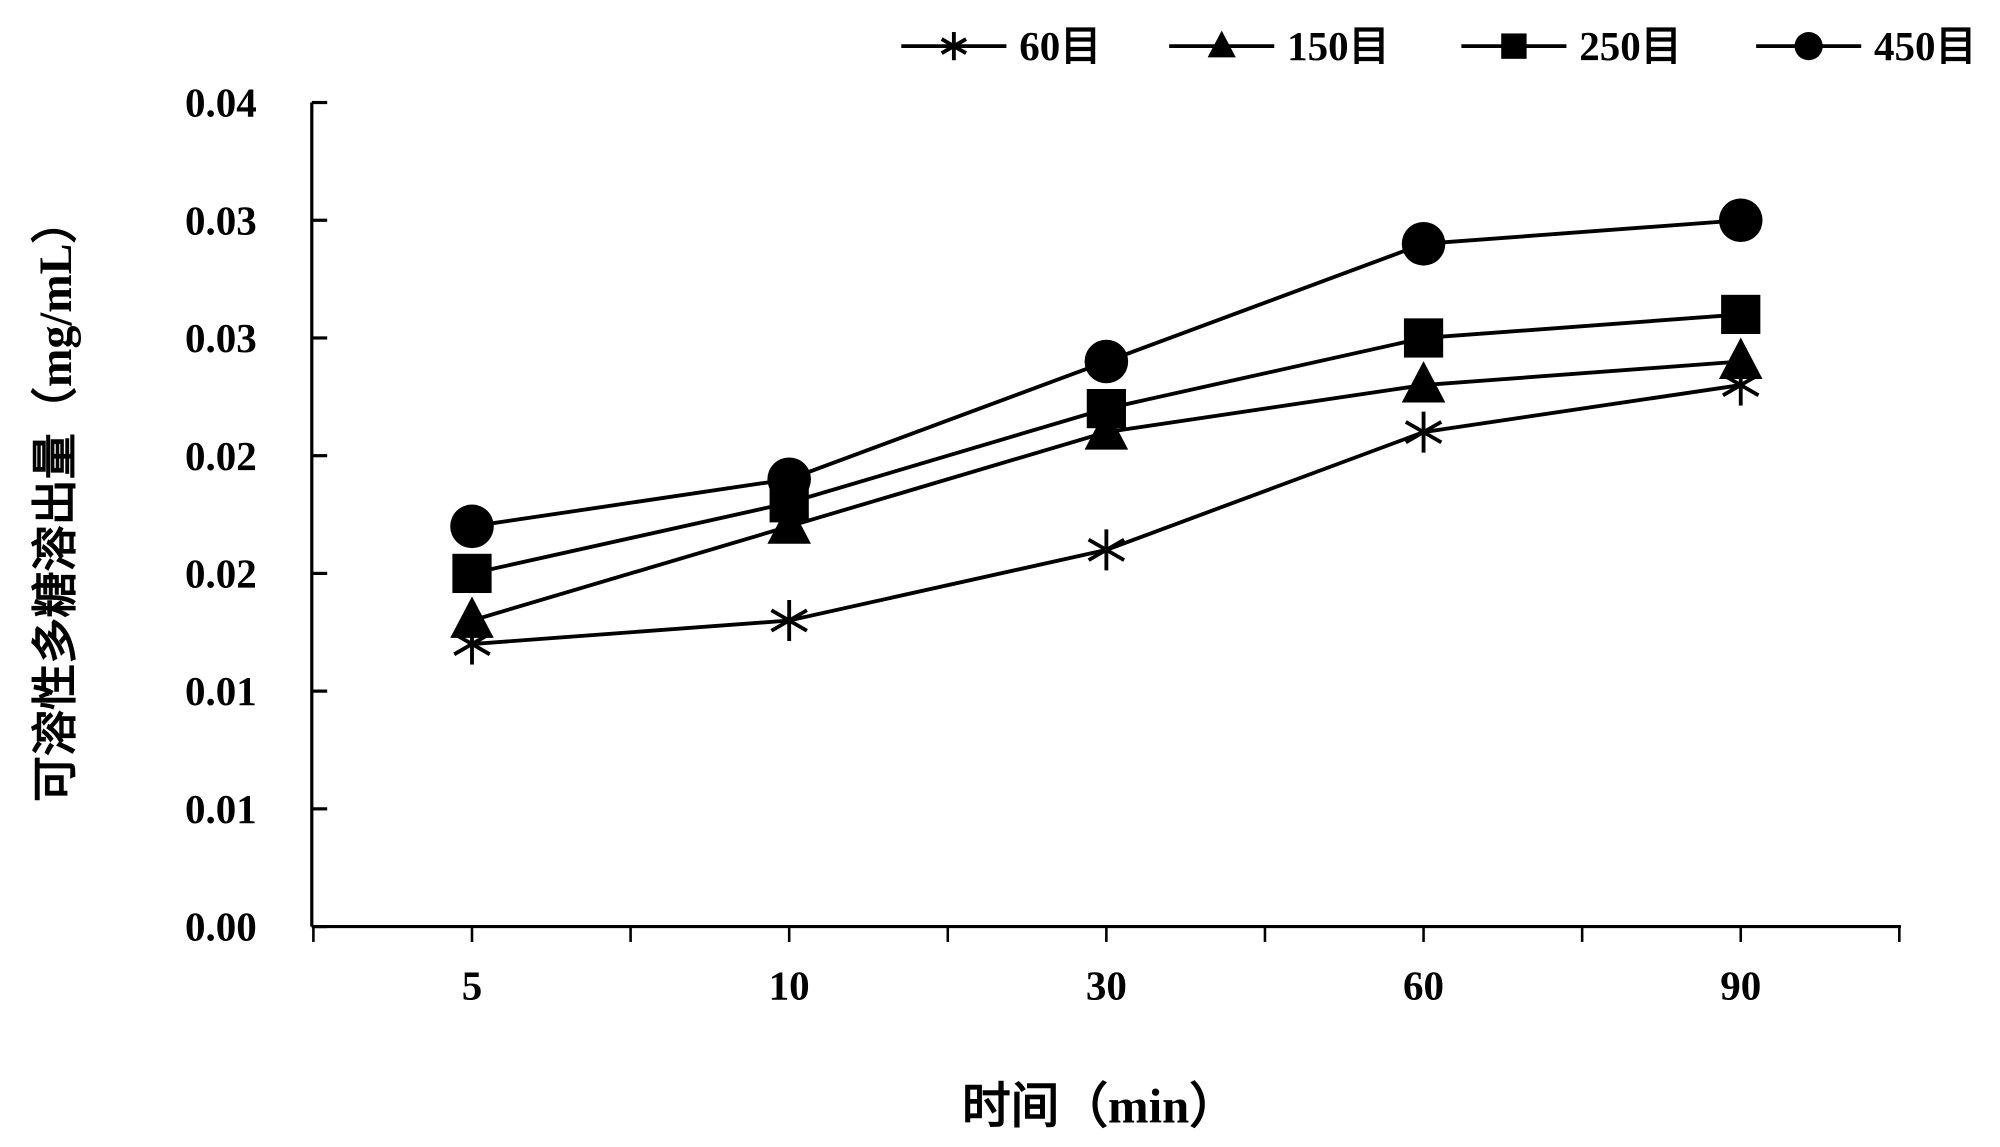 The image size is (2000, 1147). What do you see at coordinates (1338, 46) in the screenshot?
I see `legend-label: 150目` at bounding box center [1338, 46].